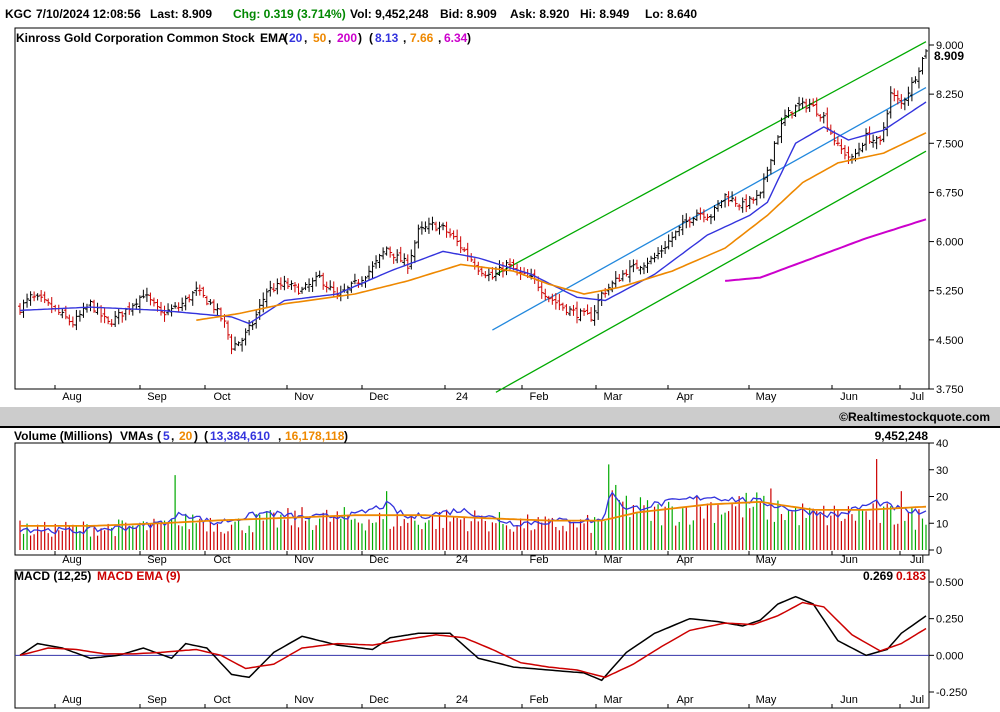 This screenshot has height=712, width=1000. Describe the element at coordinates (766, 560) in the screenshot. I see `vol-month-label-9: May` at that location.